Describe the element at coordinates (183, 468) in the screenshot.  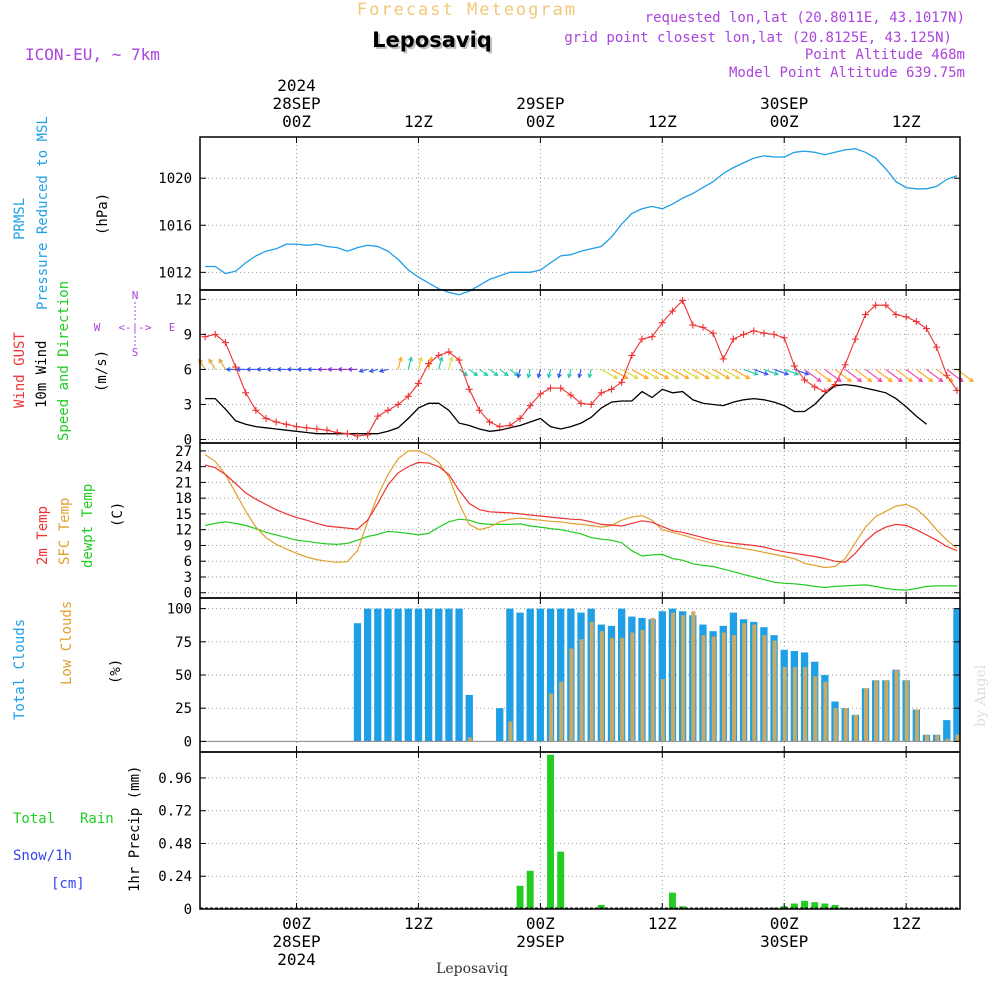
I see `temp-ytick-label: 24` at that location.